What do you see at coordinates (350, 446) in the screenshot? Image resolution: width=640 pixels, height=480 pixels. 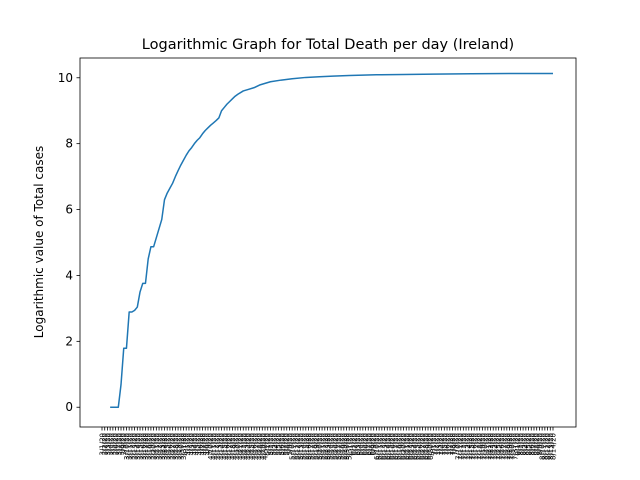 I see `x-tick-label: 5/31/20` at bounding box center [350, 446].